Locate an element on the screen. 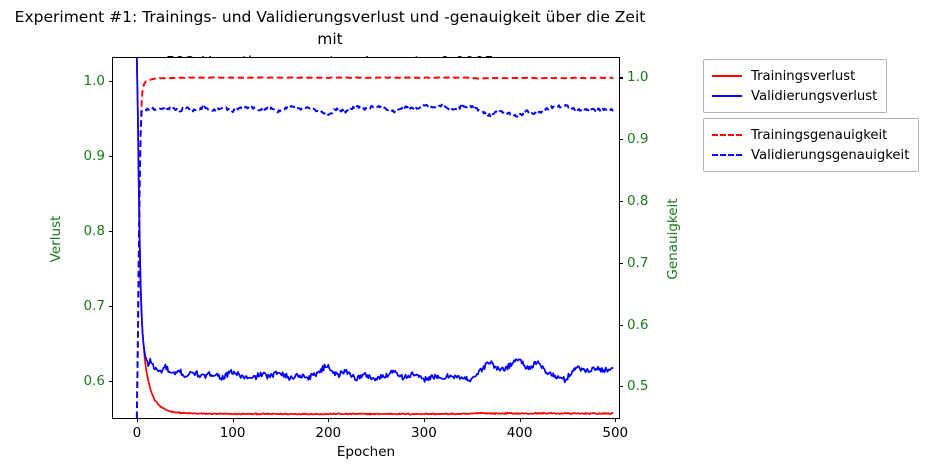 The height and width of the screenshot is (470, 930). x-axis-tick-label: 100 is located at coordinates (232, 433).